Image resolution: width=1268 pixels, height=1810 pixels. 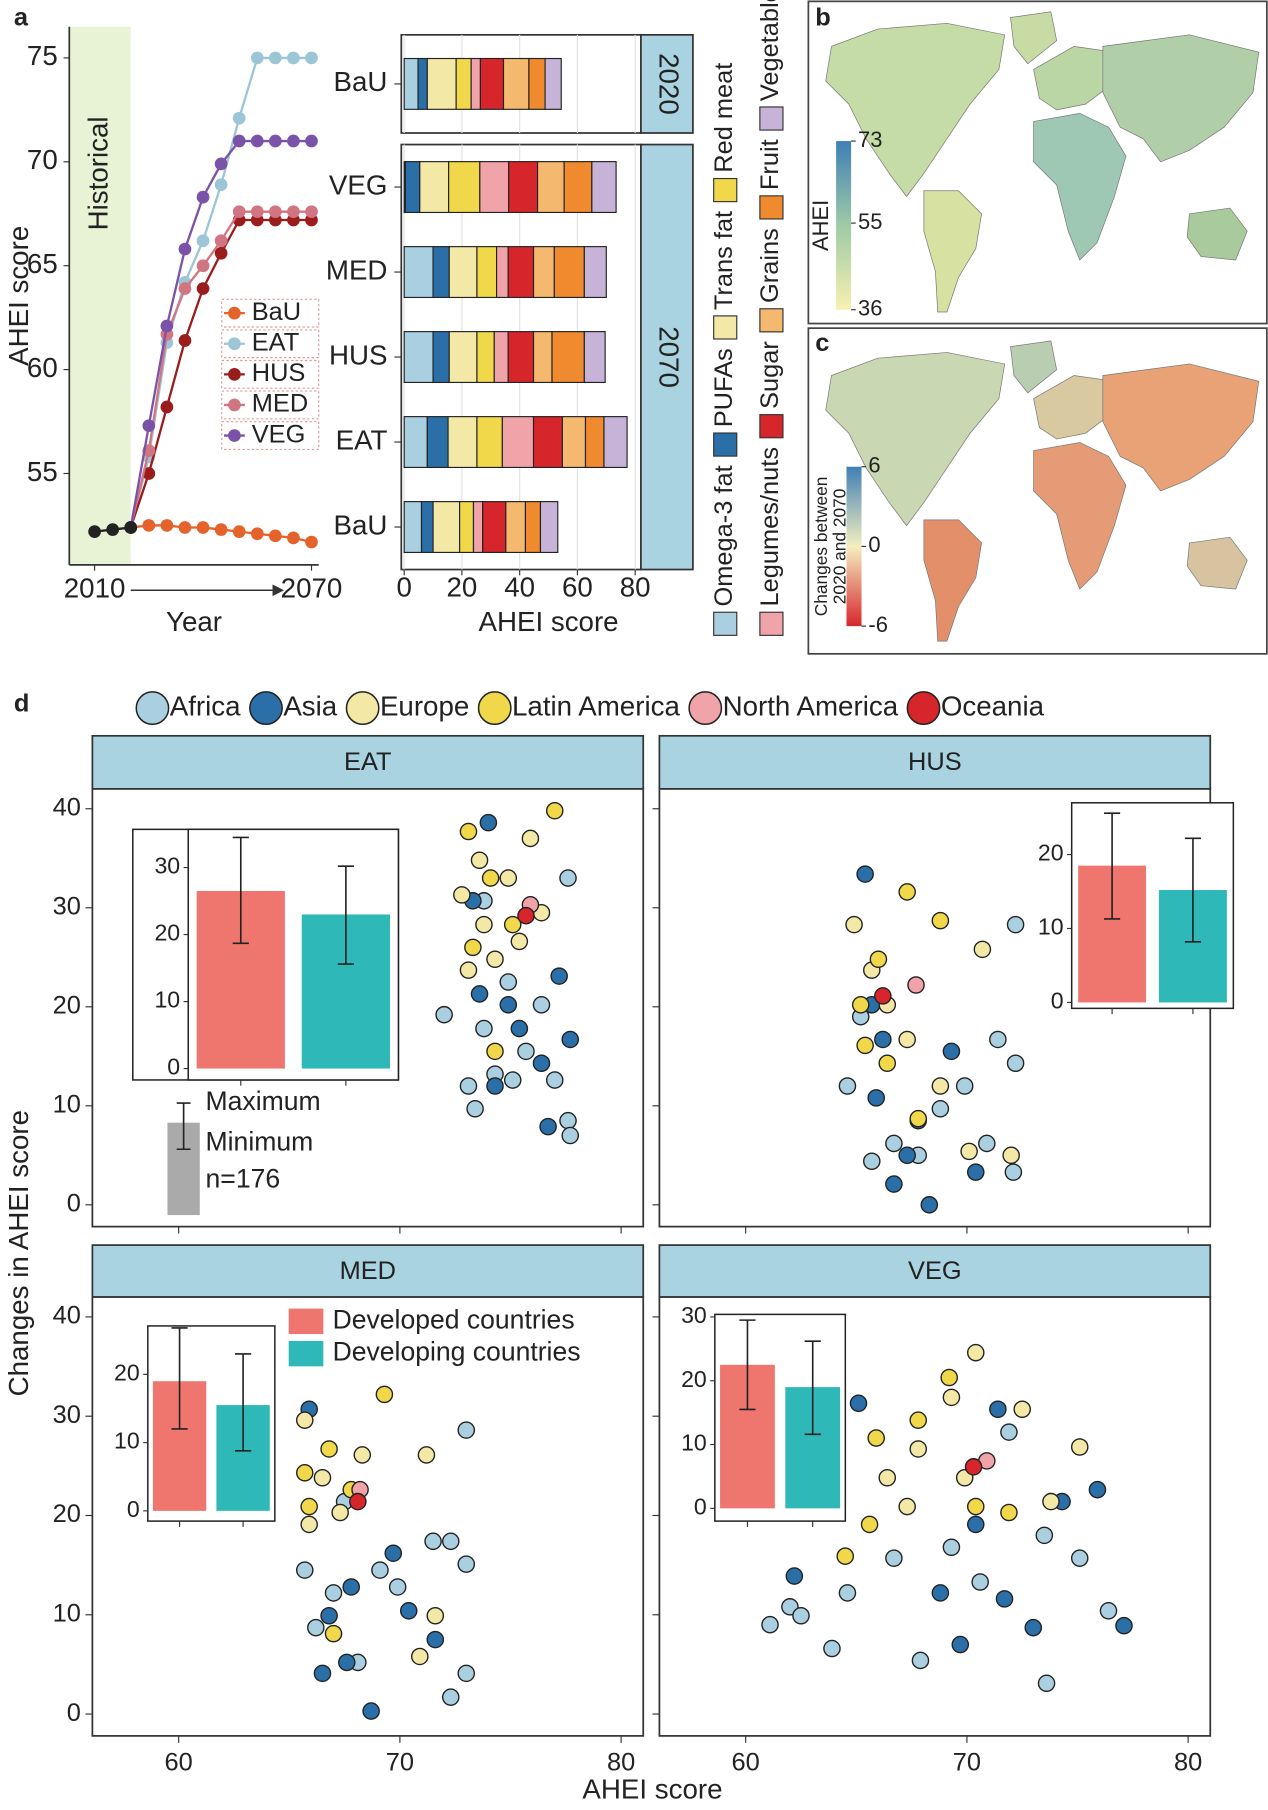 I want to click on group-label: Developed countries, so click(x=454, y=1319).